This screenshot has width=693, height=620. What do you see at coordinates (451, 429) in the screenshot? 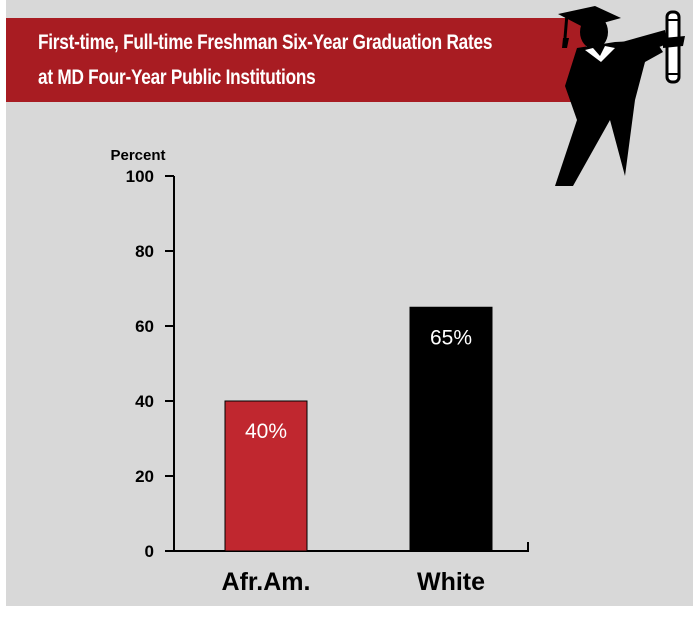
I see `bar-white` at bounding box center [451, 429].